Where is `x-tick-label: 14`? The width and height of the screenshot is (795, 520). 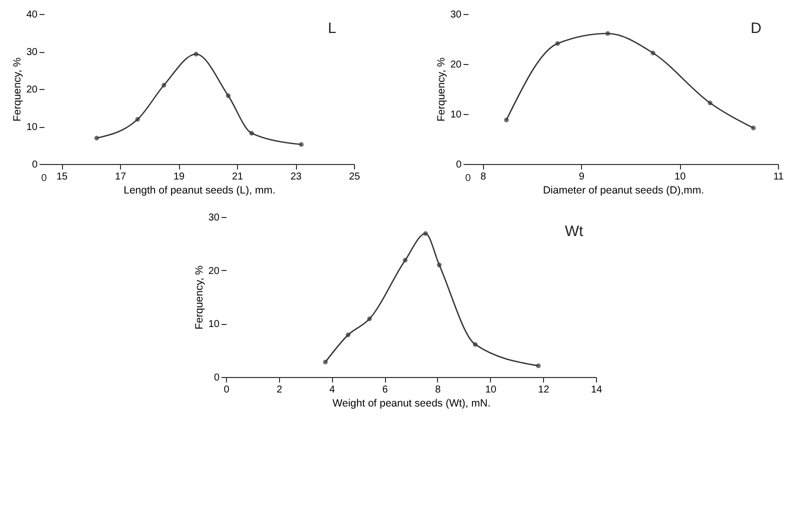 x-tick-label: 14 is located at coordinates (596, 390).